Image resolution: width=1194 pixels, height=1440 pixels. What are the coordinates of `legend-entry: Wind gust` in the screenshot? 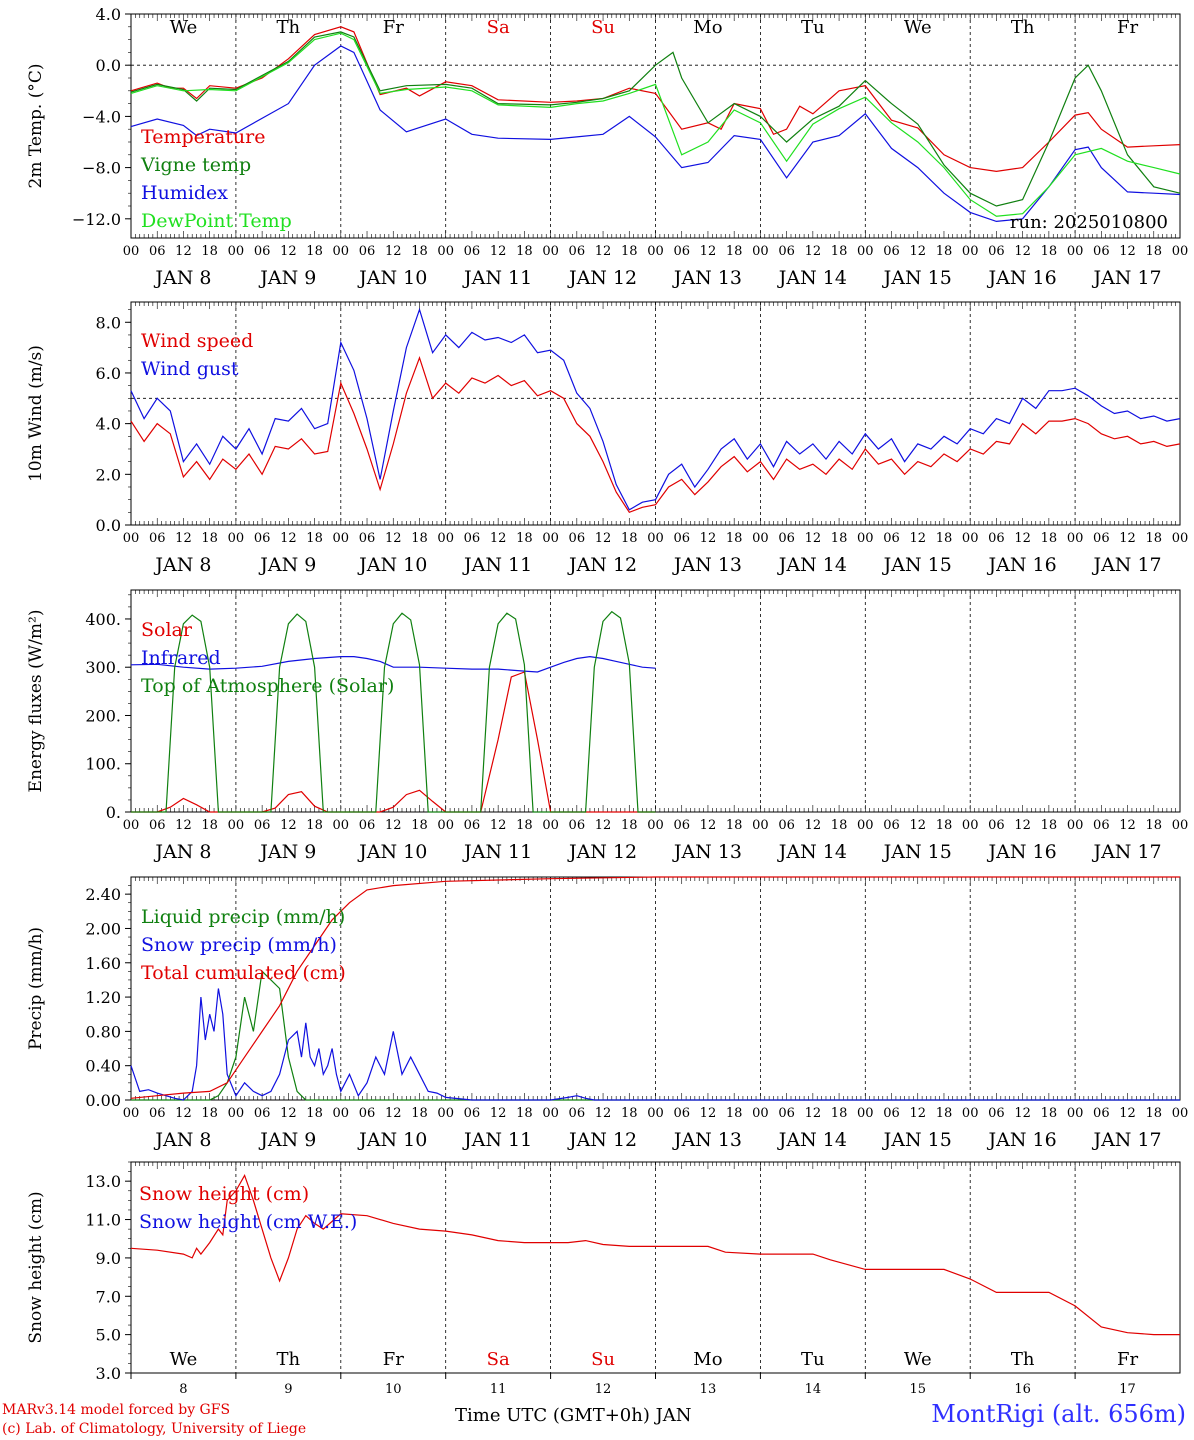 It's located at (190, 369).